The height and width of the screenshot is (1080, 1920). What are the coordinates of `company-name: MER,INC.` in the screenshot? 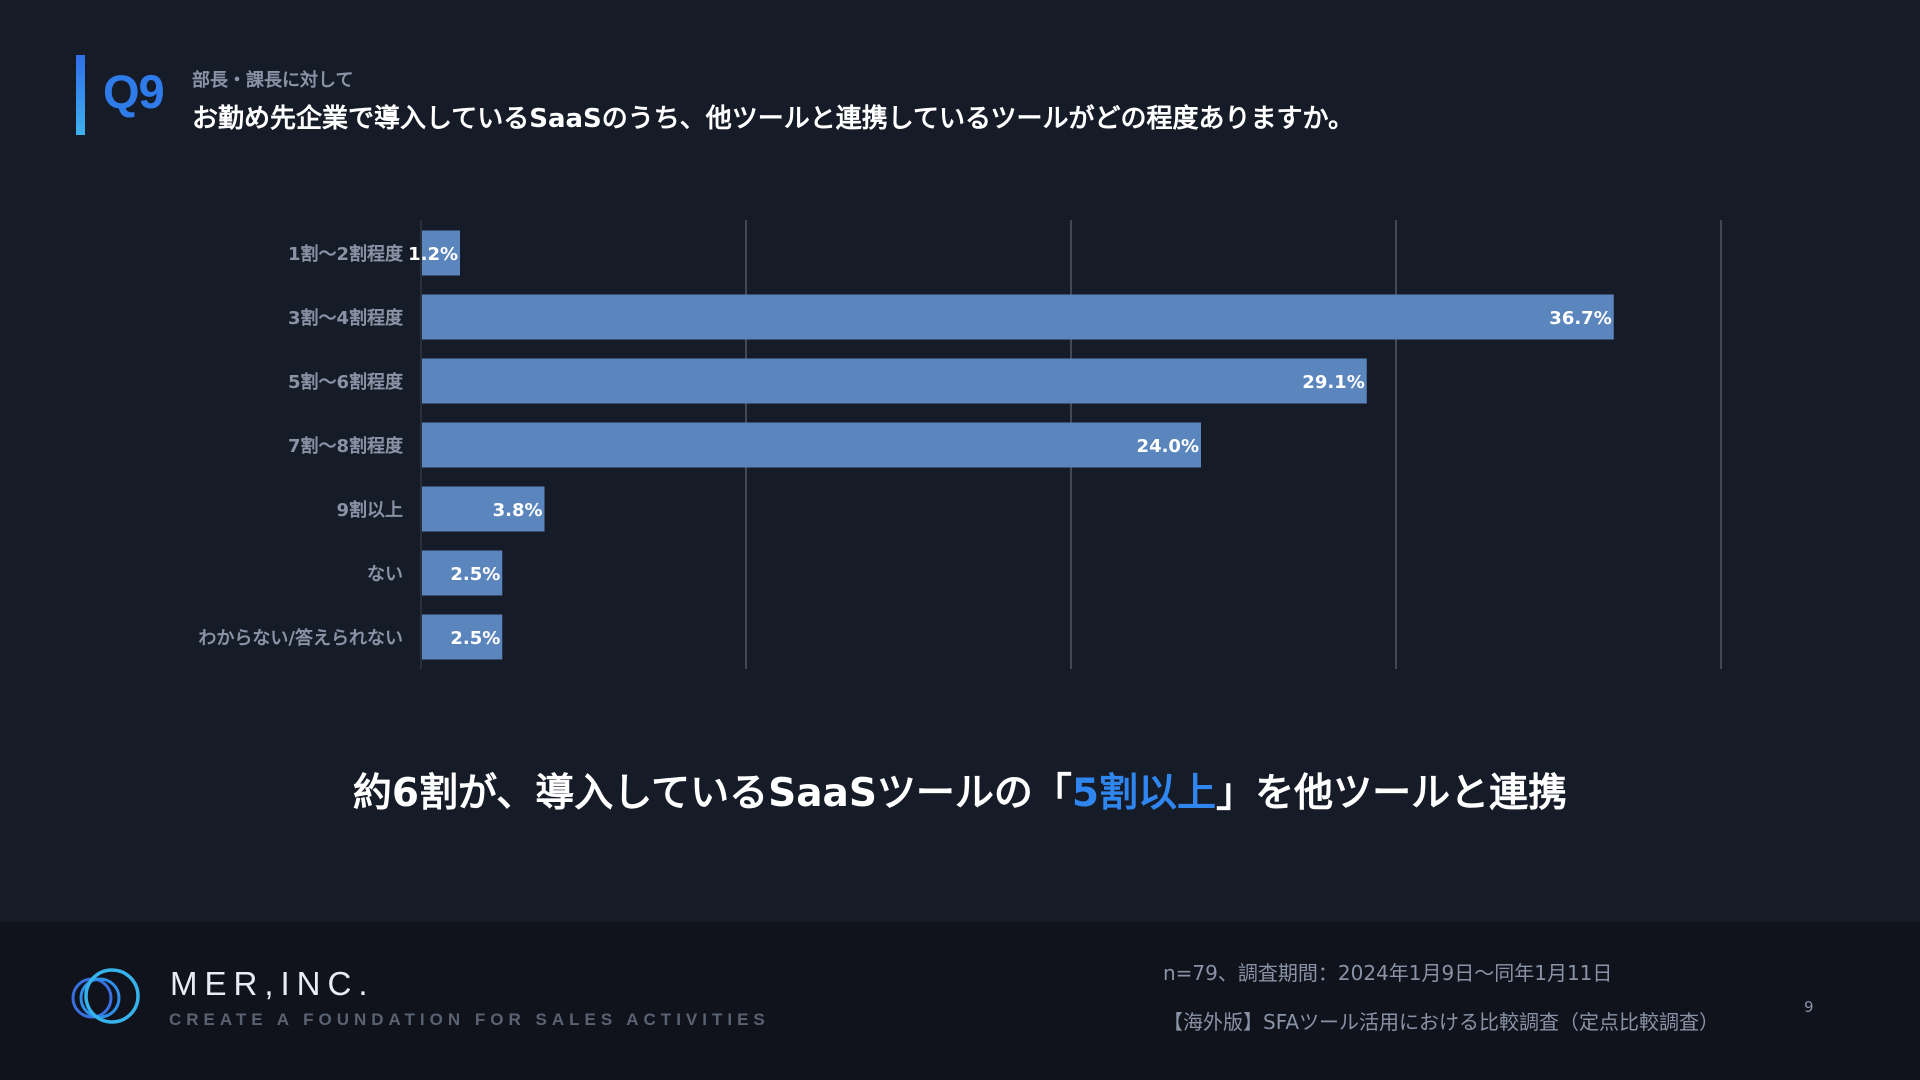 It's located at (272, 983).